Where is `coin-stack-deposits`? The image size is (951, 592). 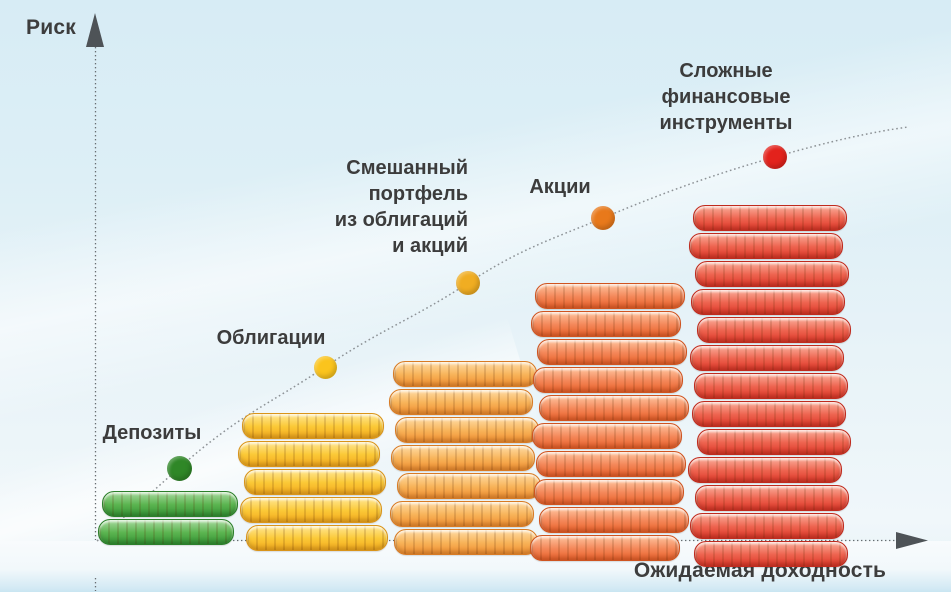
coin-stack-deposits is located at coordinates (170, 517).